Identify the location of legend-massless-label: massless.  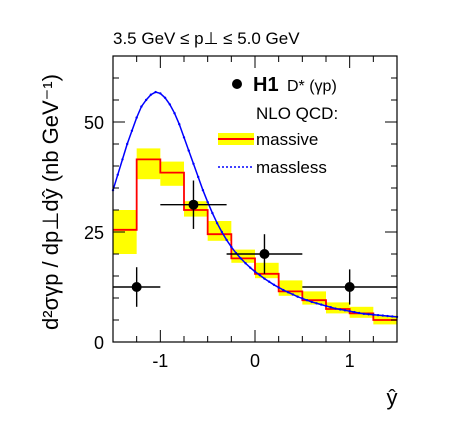
(291, 167).